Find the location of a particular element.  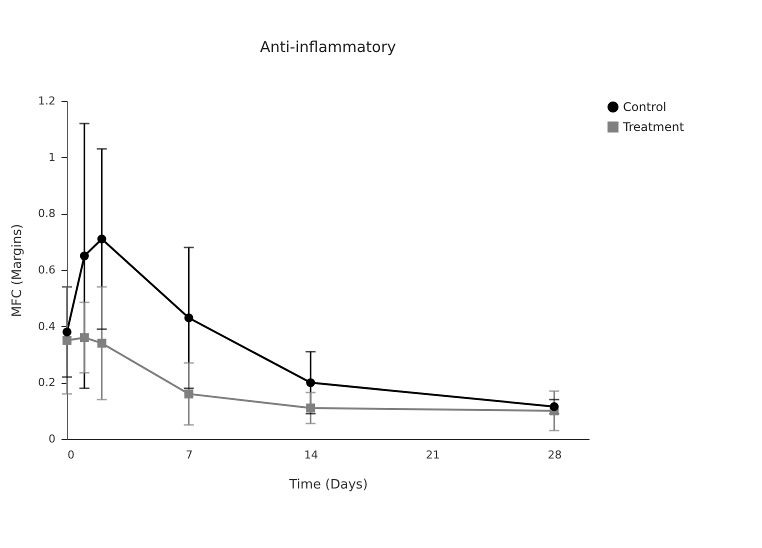

y-tick-label: 0.6 is located at coordinates (47, 270).